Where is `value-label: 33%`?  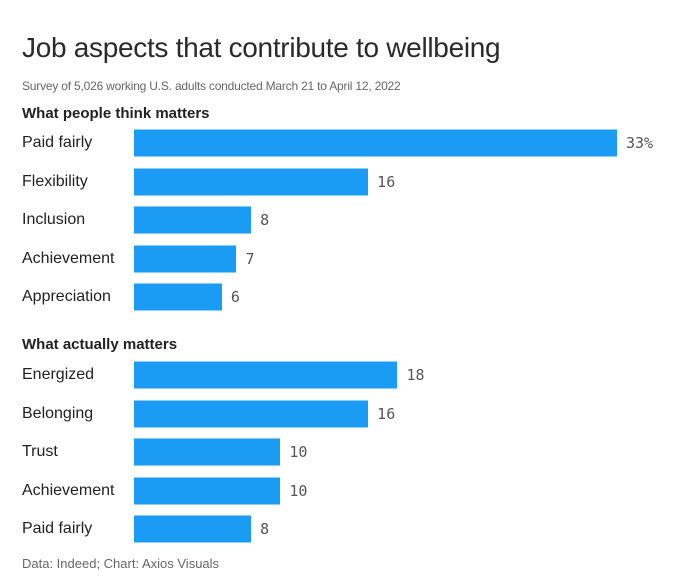 value-label: 33% is located at coordinates (640, 143).